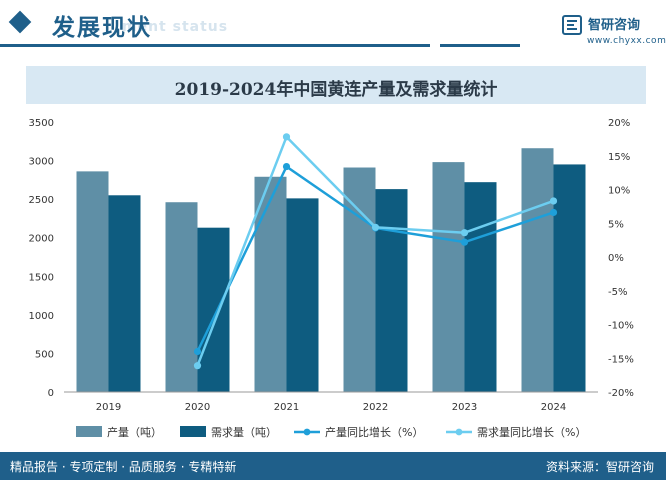 The width and height of the screenshot is (666, 480). I want to click on y-right-tick-label: 0%, so click(616, 258).